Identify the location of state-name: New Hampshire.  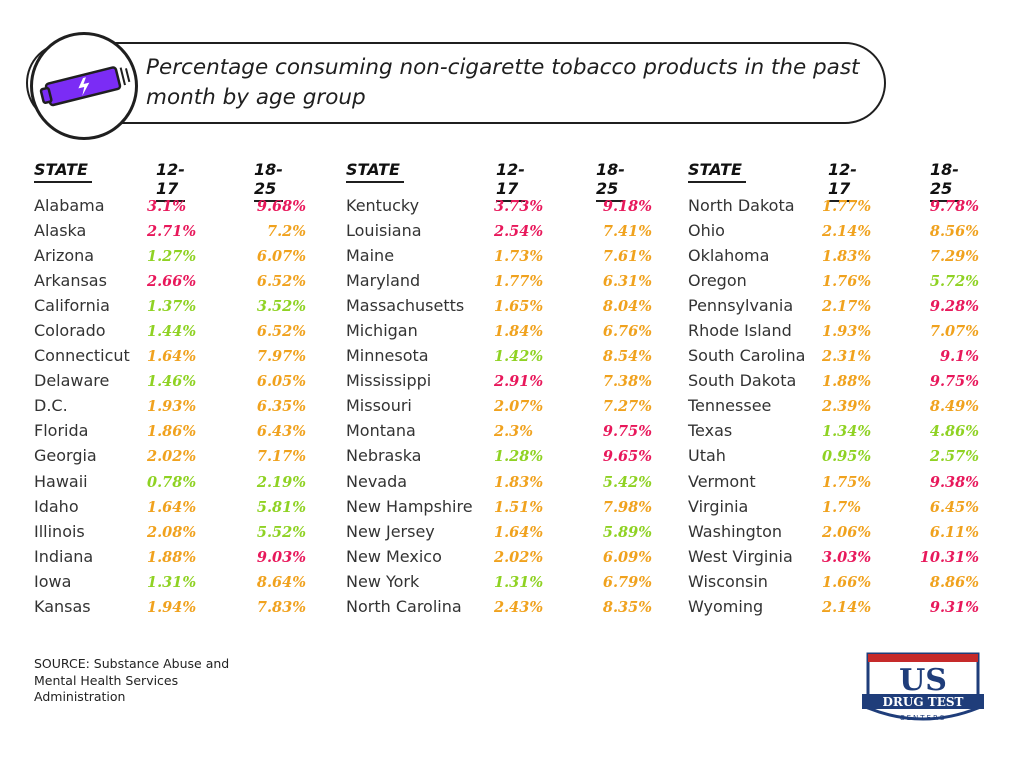
(409, 506).